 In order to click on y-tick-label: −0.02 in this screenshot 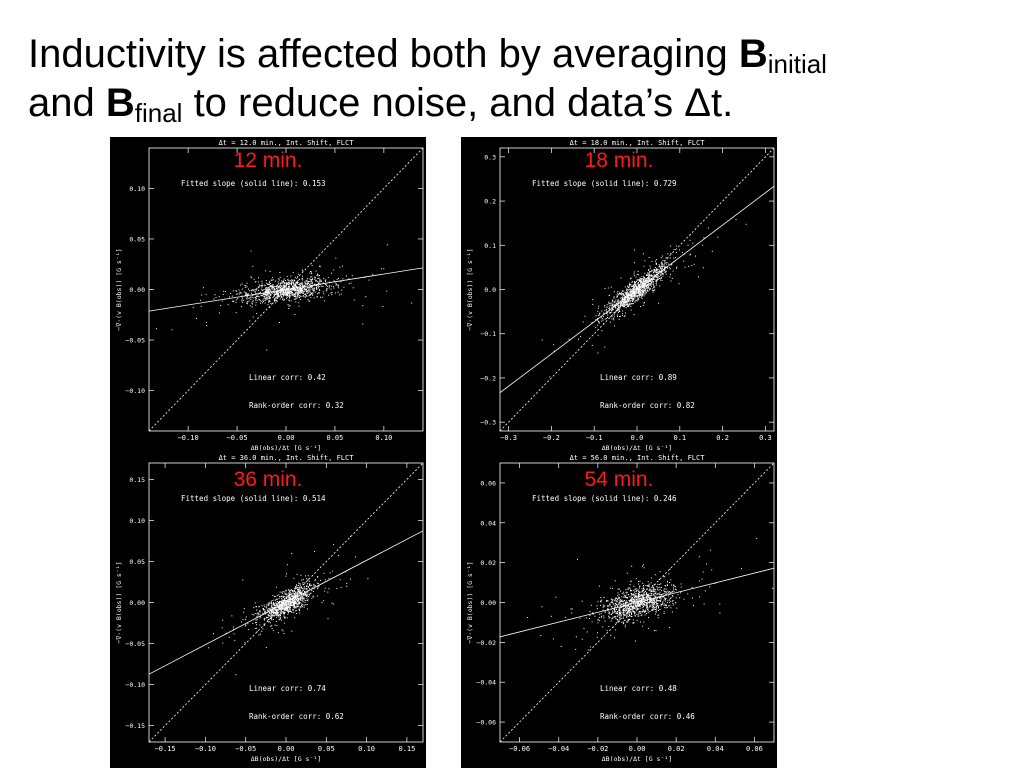, I will do `click(486, 643)`.